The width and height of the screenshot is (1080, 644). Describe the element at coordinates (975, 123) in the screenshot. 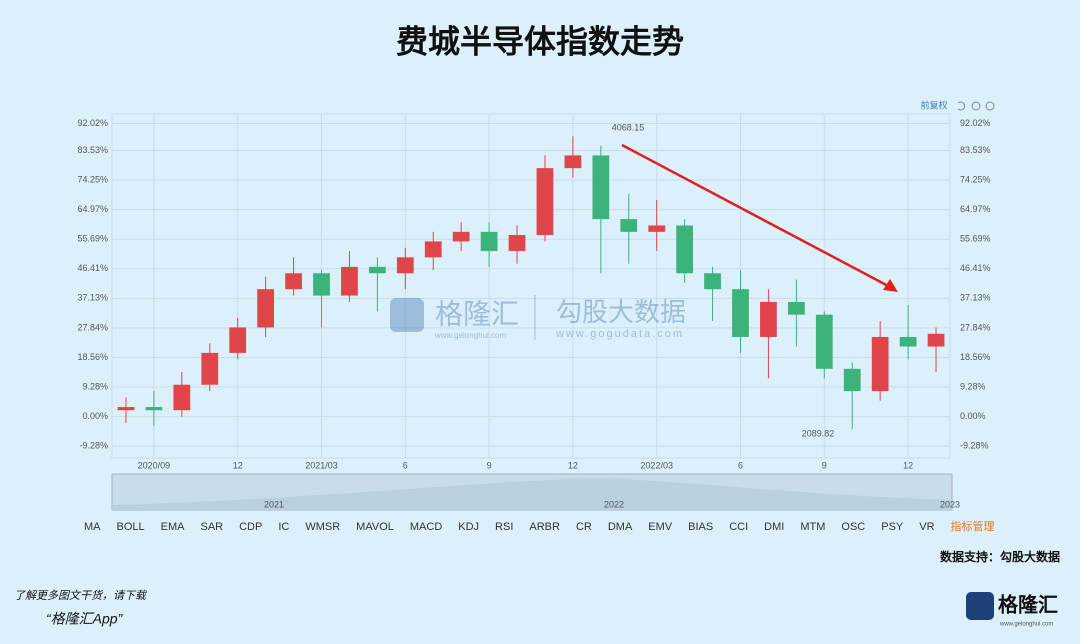

I see `y2-tick-label: 92.02%` at that location.